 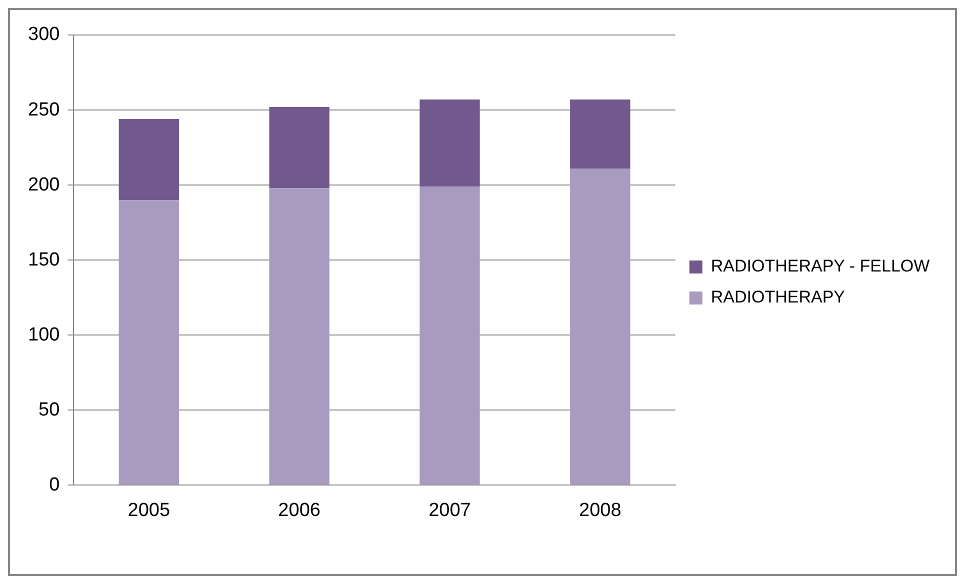 What do you see at coordinates (449, 510) in the screenshot?
I see `x-tick-label: 2007` at bounding box center [449, 510].